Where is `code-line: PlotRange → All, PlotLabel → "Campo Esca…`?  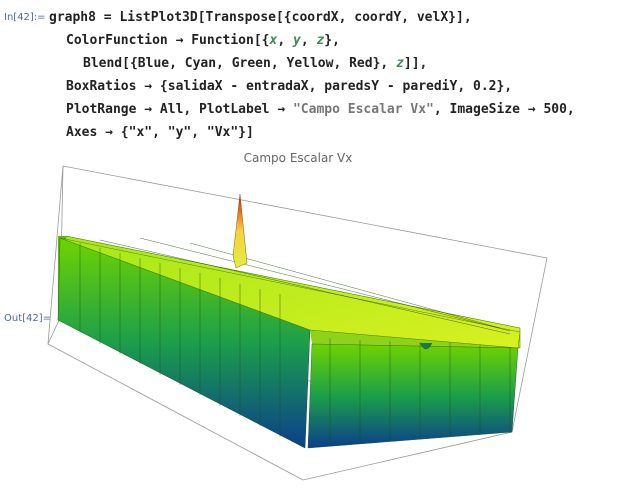
code-line: PlotRange → All, PlotLabel → "Campo Esca… is located at coordinates (312, 109).